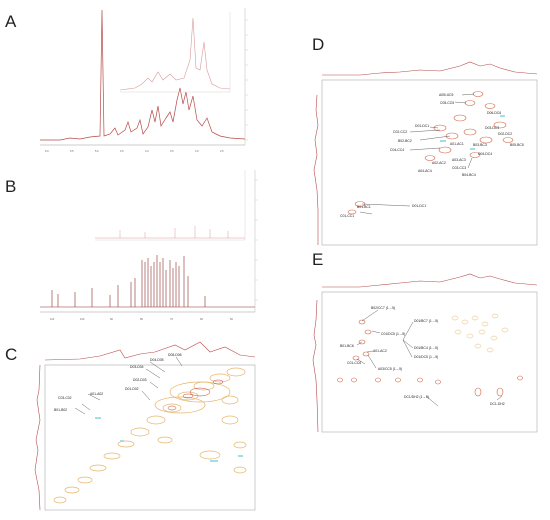 Image resolution: width=550 pixels, height=520 pixels. I want to click on svg-text: 90, so click(111, 319).